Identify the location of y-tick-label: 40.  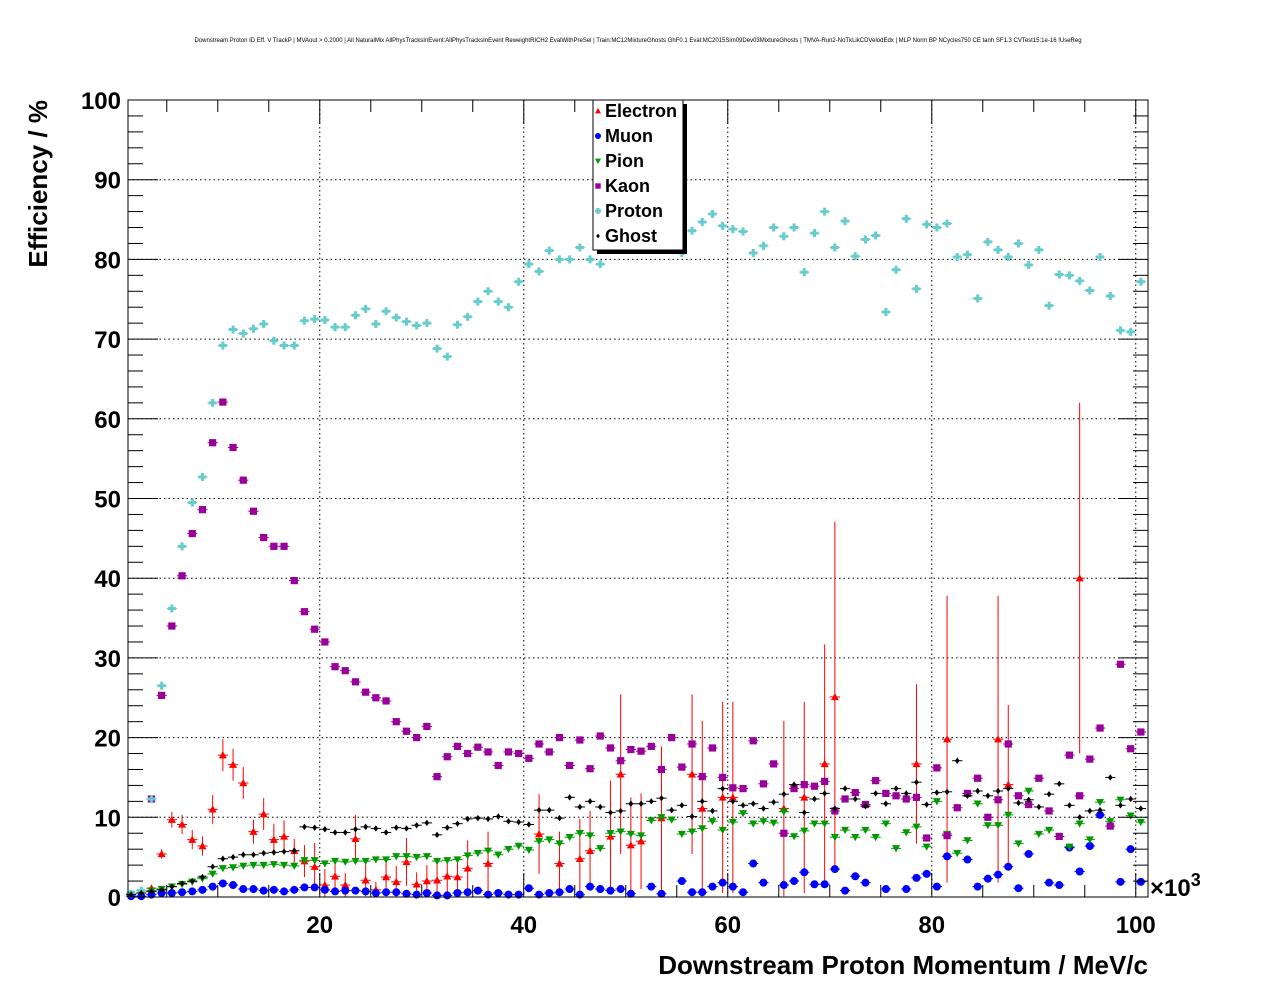
(107, 579).